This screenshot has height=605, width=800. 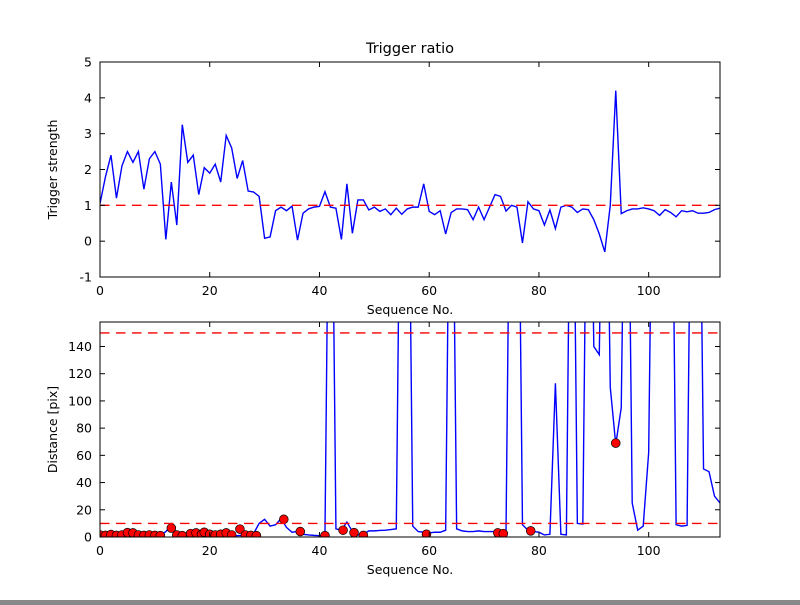 What do you see at coordinates (84, 482) in the screenshot?
I see `y-tick-label: 40` at bounding box center [84, 482].